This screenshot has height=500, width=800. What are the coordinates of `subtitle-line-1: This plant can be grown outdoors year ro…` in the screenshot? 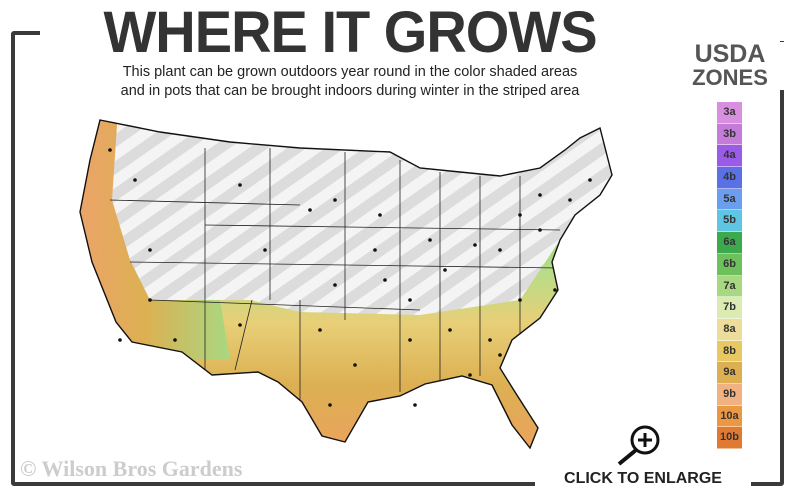 It's located at (350, 72).